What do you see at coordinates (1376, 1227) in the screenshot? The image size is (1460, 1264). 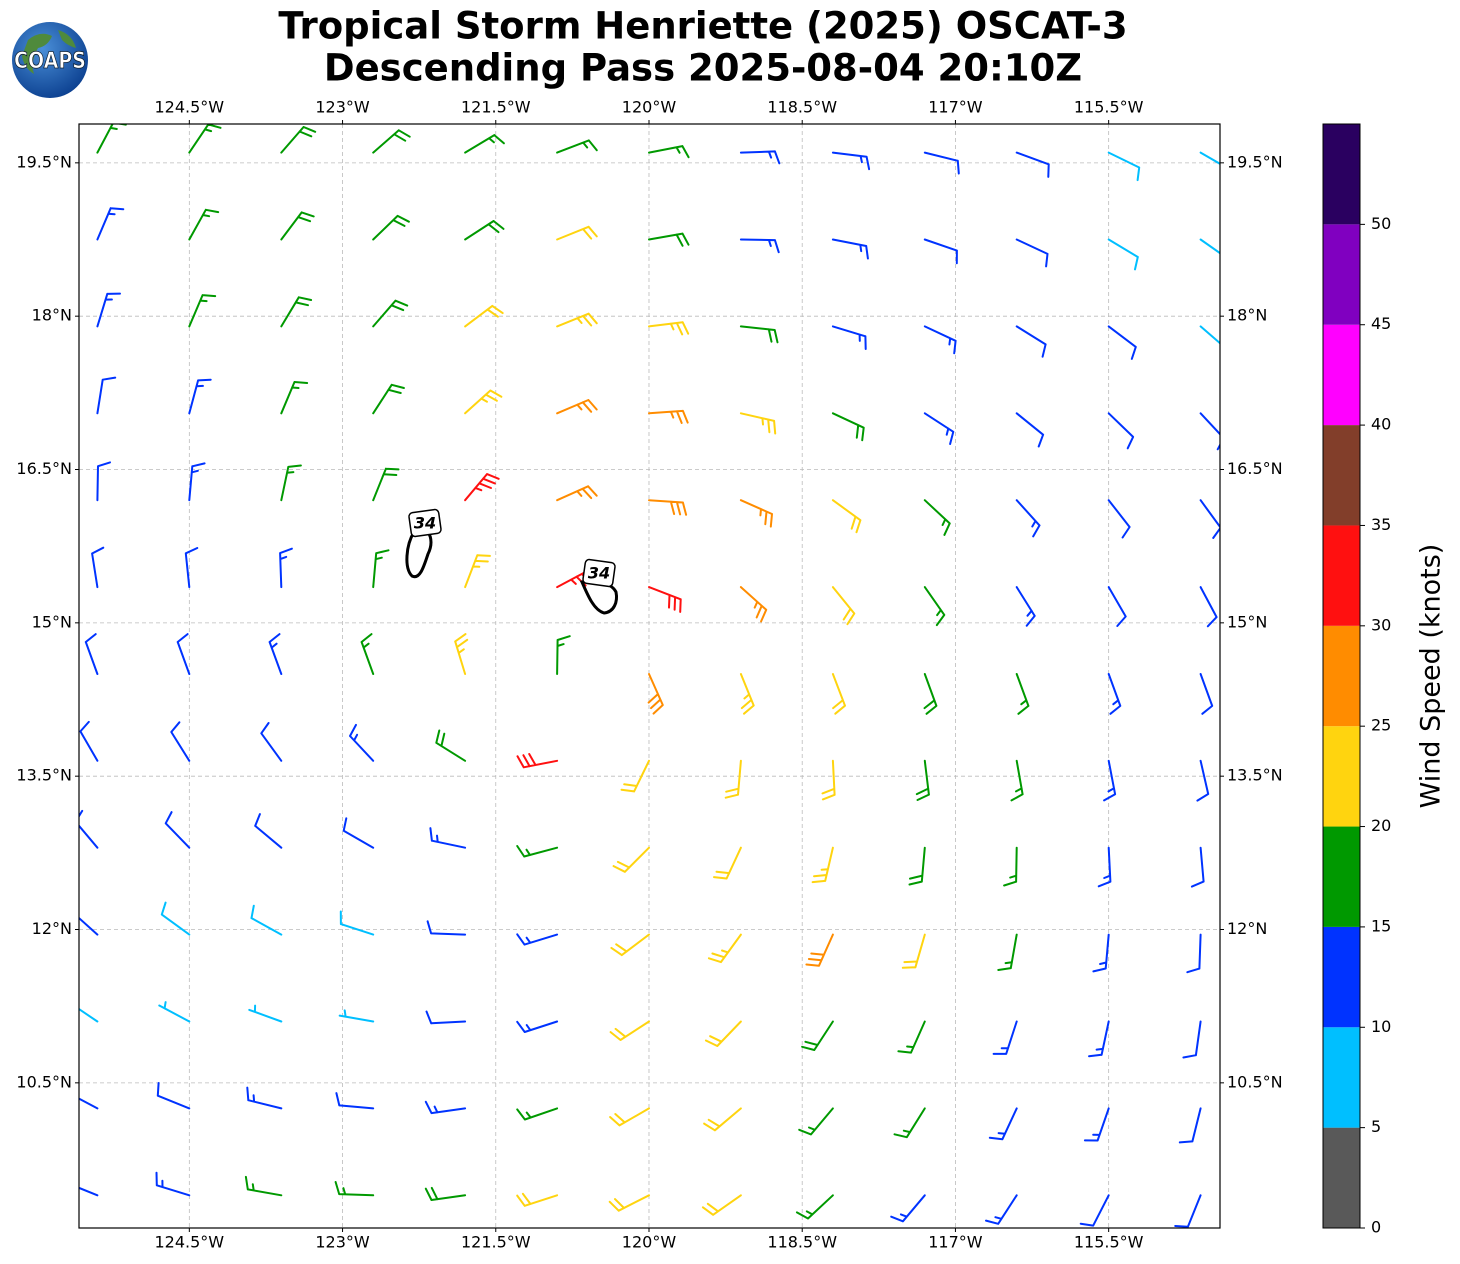 I see `colorbar-tick-label: 0` at bounding box center [1376, 1227].